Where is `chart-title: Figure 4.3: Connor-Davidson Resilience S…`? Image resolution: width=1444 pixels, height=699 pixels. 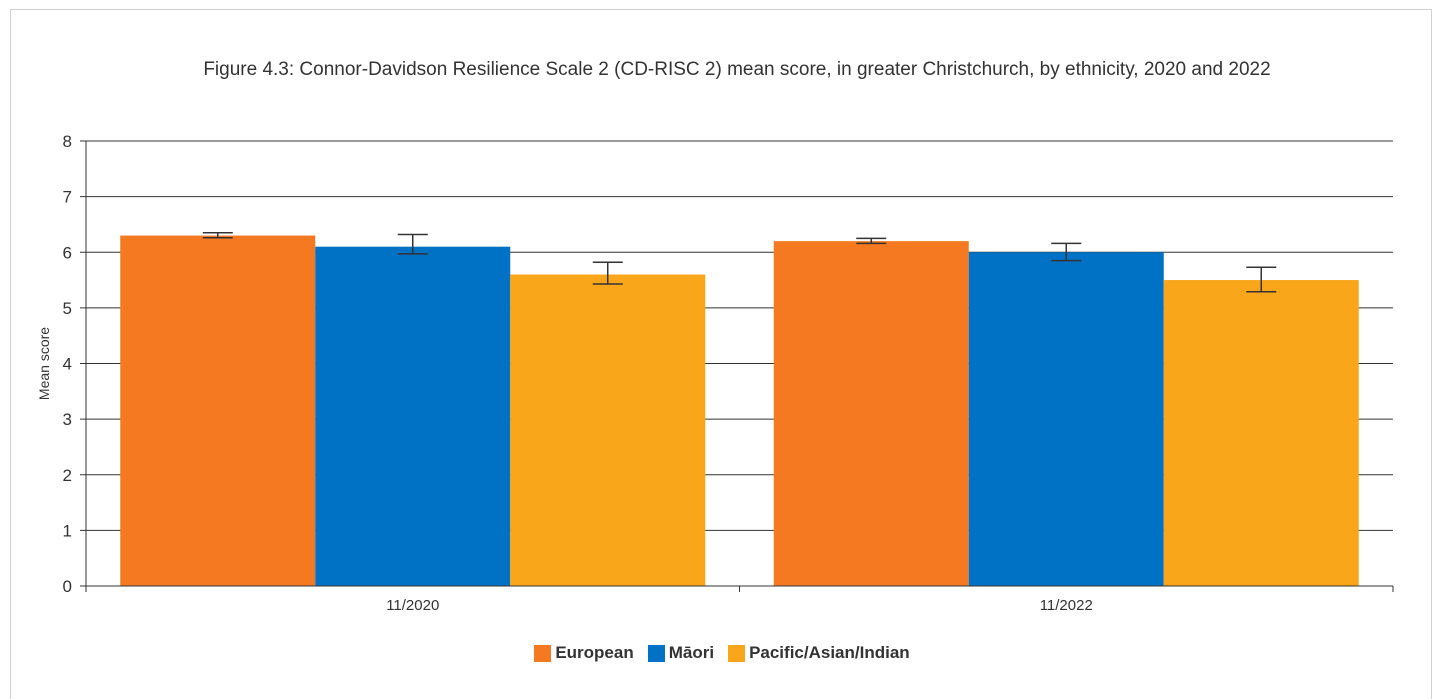
chart-title: Figure 4.3: Connor-Davidson Resilience S… is located at coordinates (737, 69).